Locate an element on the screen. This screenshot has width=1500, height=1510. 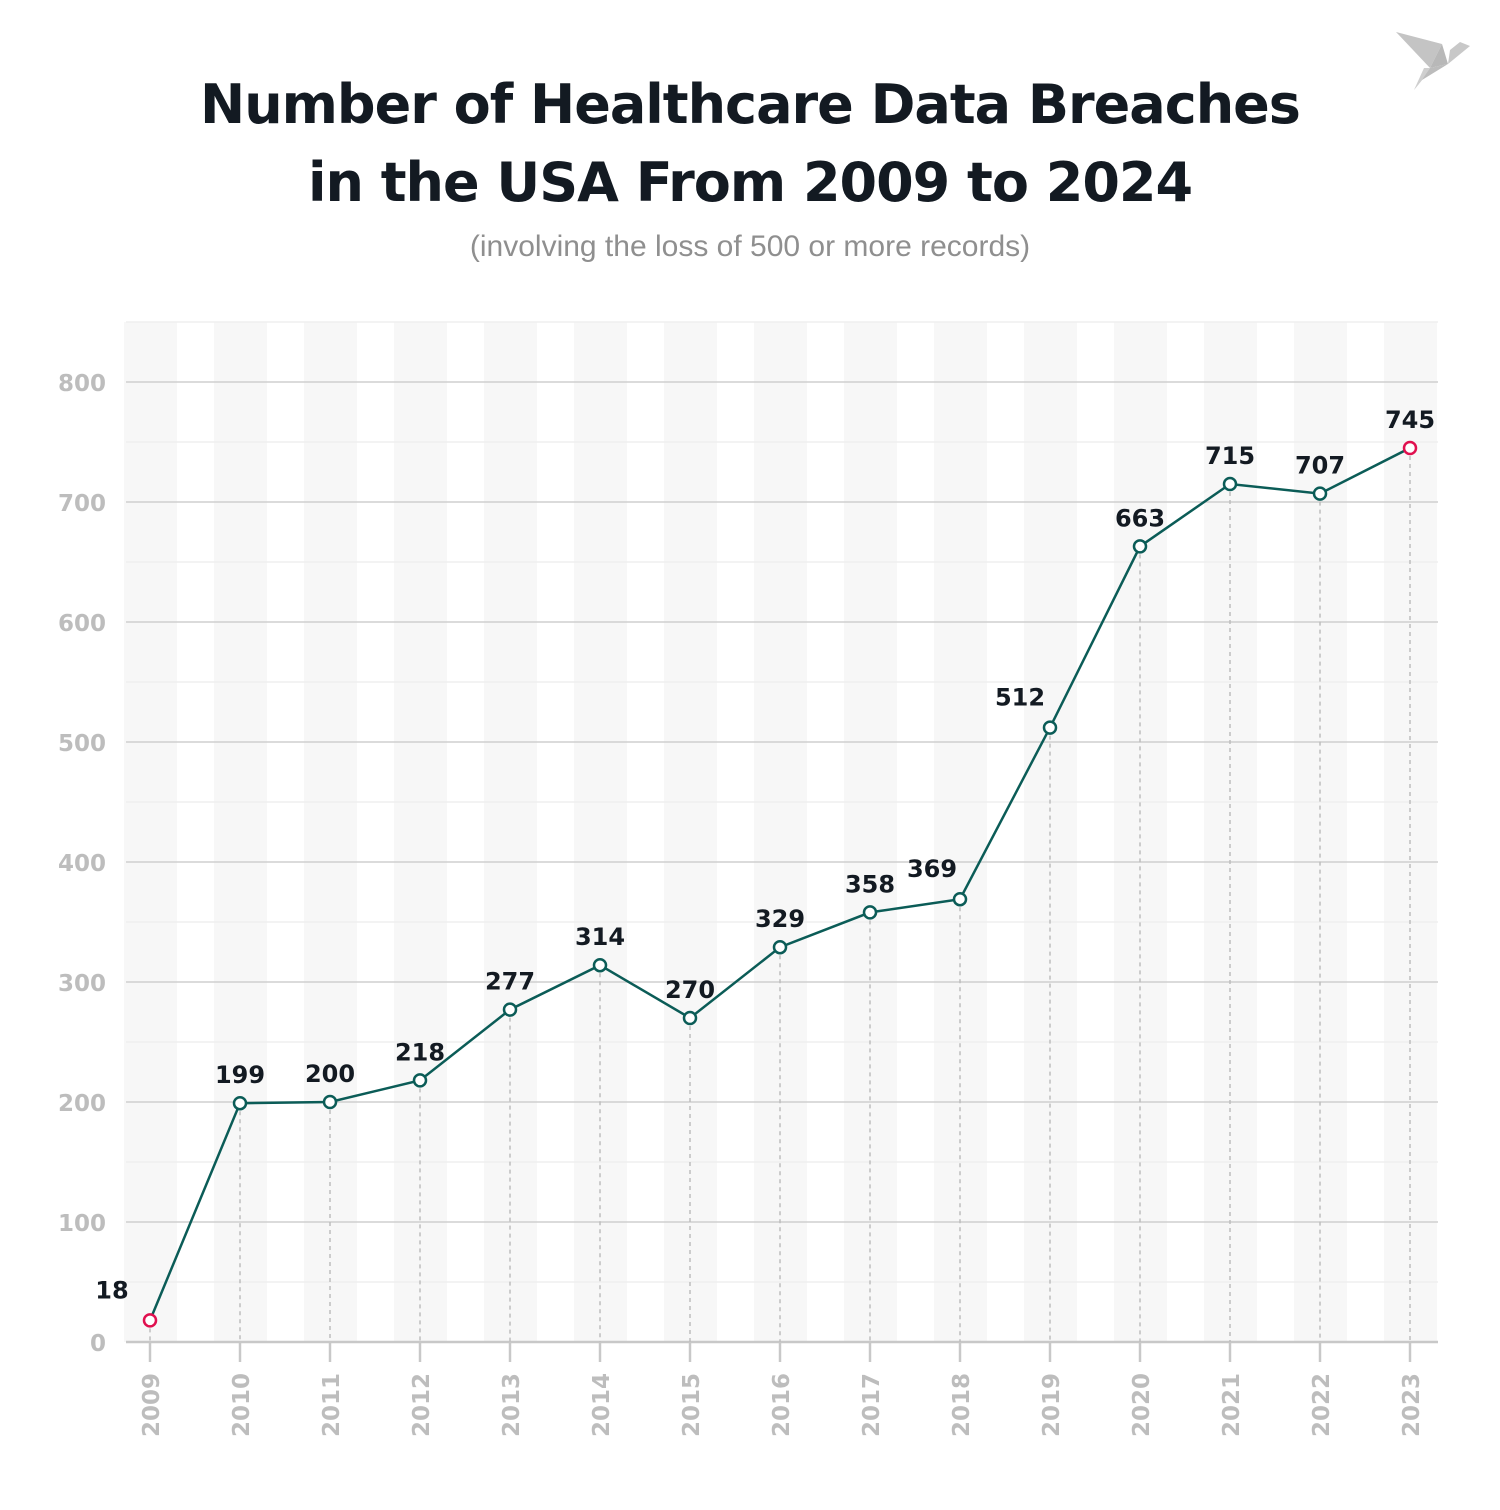
data-label: 218 is located at coordinates (420, 1052).